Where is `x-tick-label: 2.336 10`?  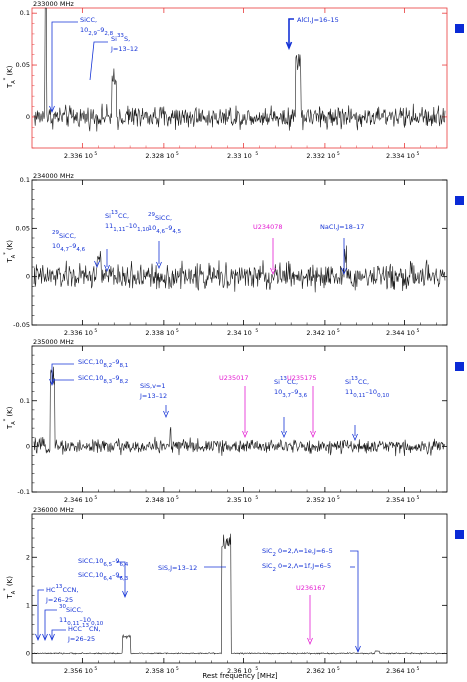 x-tick-label: 2.336 10 is located at coordinates (78, 333).